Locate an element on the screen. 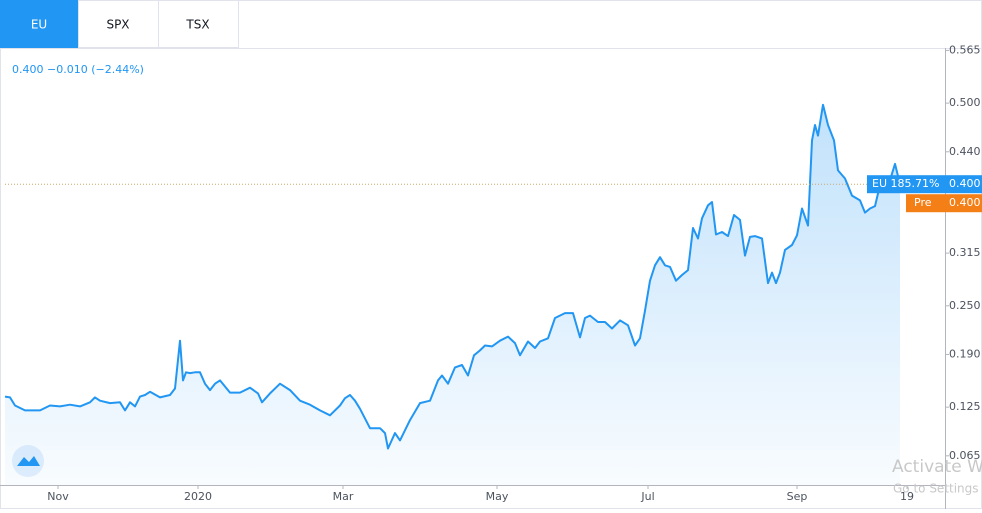 The image size is (982, 513). tab-label: EU is located at coordinates (39, 25).